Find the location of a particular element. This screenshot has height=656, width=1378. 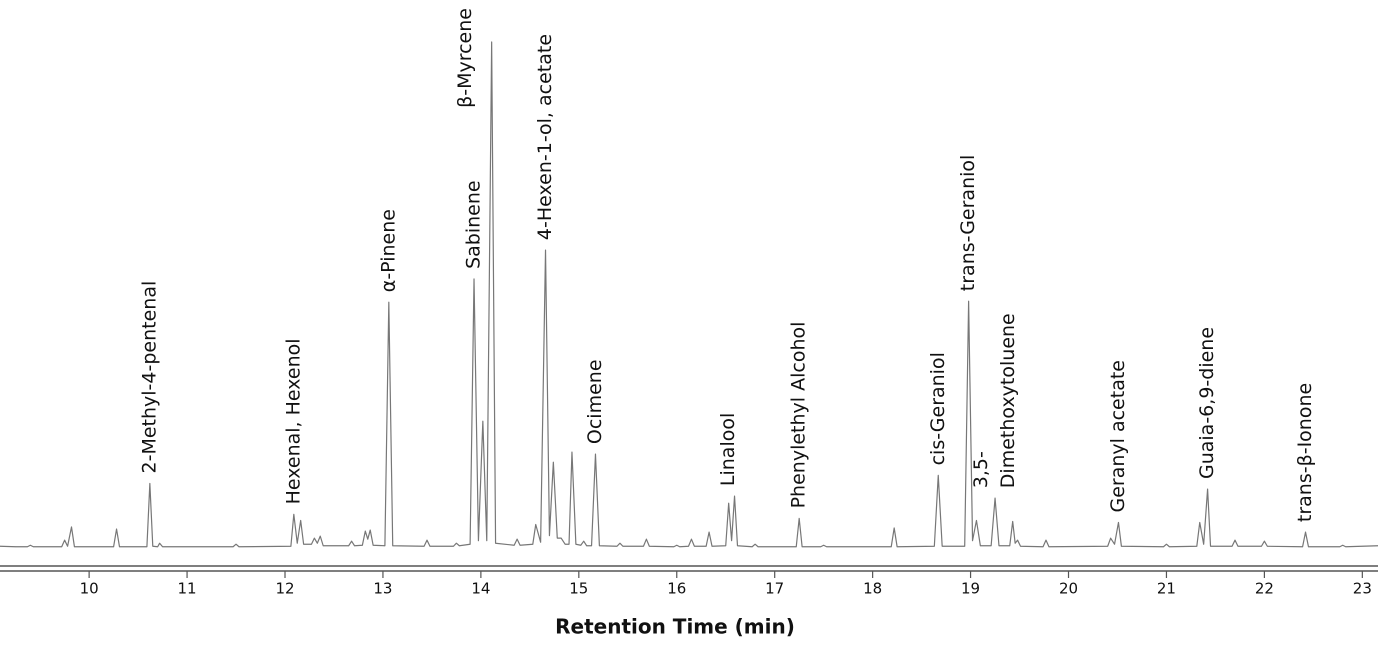

peak-label: 2-Methyl-4-pentenal is located at coordinates (149, 377).